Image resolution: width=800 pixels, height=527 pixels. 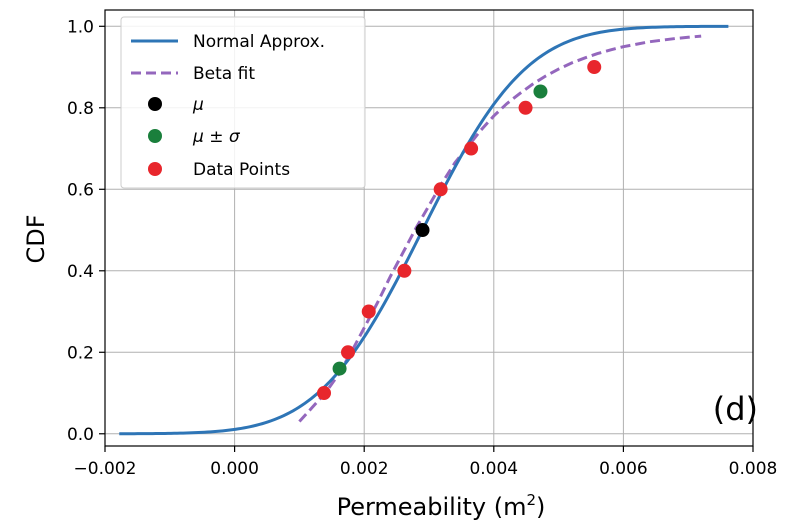 I want to click on x-tick-label: 0.008, so click(x=753, y=469).